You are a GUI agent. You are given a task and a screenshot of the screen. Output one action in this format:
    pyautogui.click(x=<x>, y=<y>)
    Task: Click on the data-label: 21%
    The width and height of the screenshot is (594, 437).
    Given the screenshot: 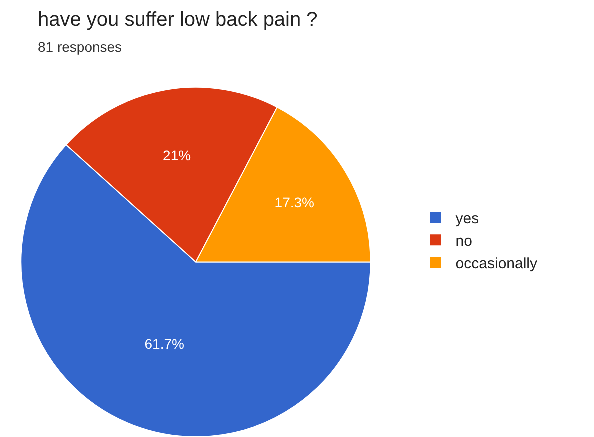 What is the action you would take?
    pyautogui.click(x=177, y=155)
    